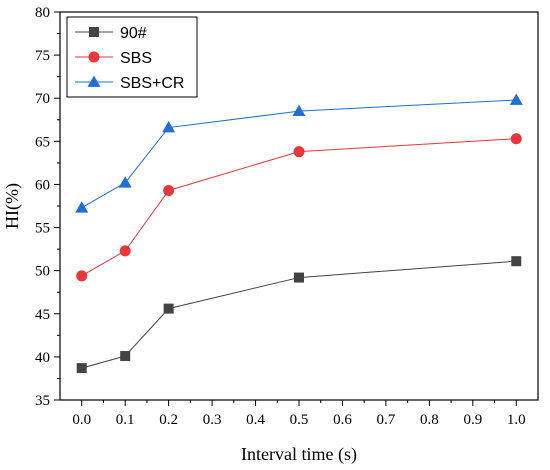 The width and height of the screenshot is (550, 470). I want to click on y-tick-label: 50, so click(42, 272).